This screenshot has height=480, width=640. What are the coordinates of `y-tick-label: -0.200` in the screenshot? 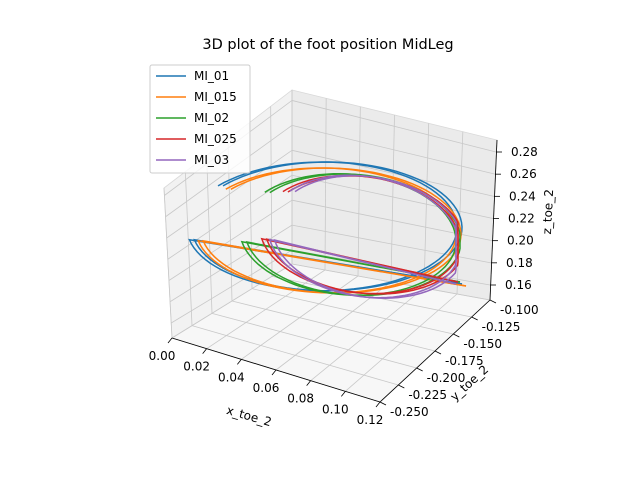 It's located at (446, 378).